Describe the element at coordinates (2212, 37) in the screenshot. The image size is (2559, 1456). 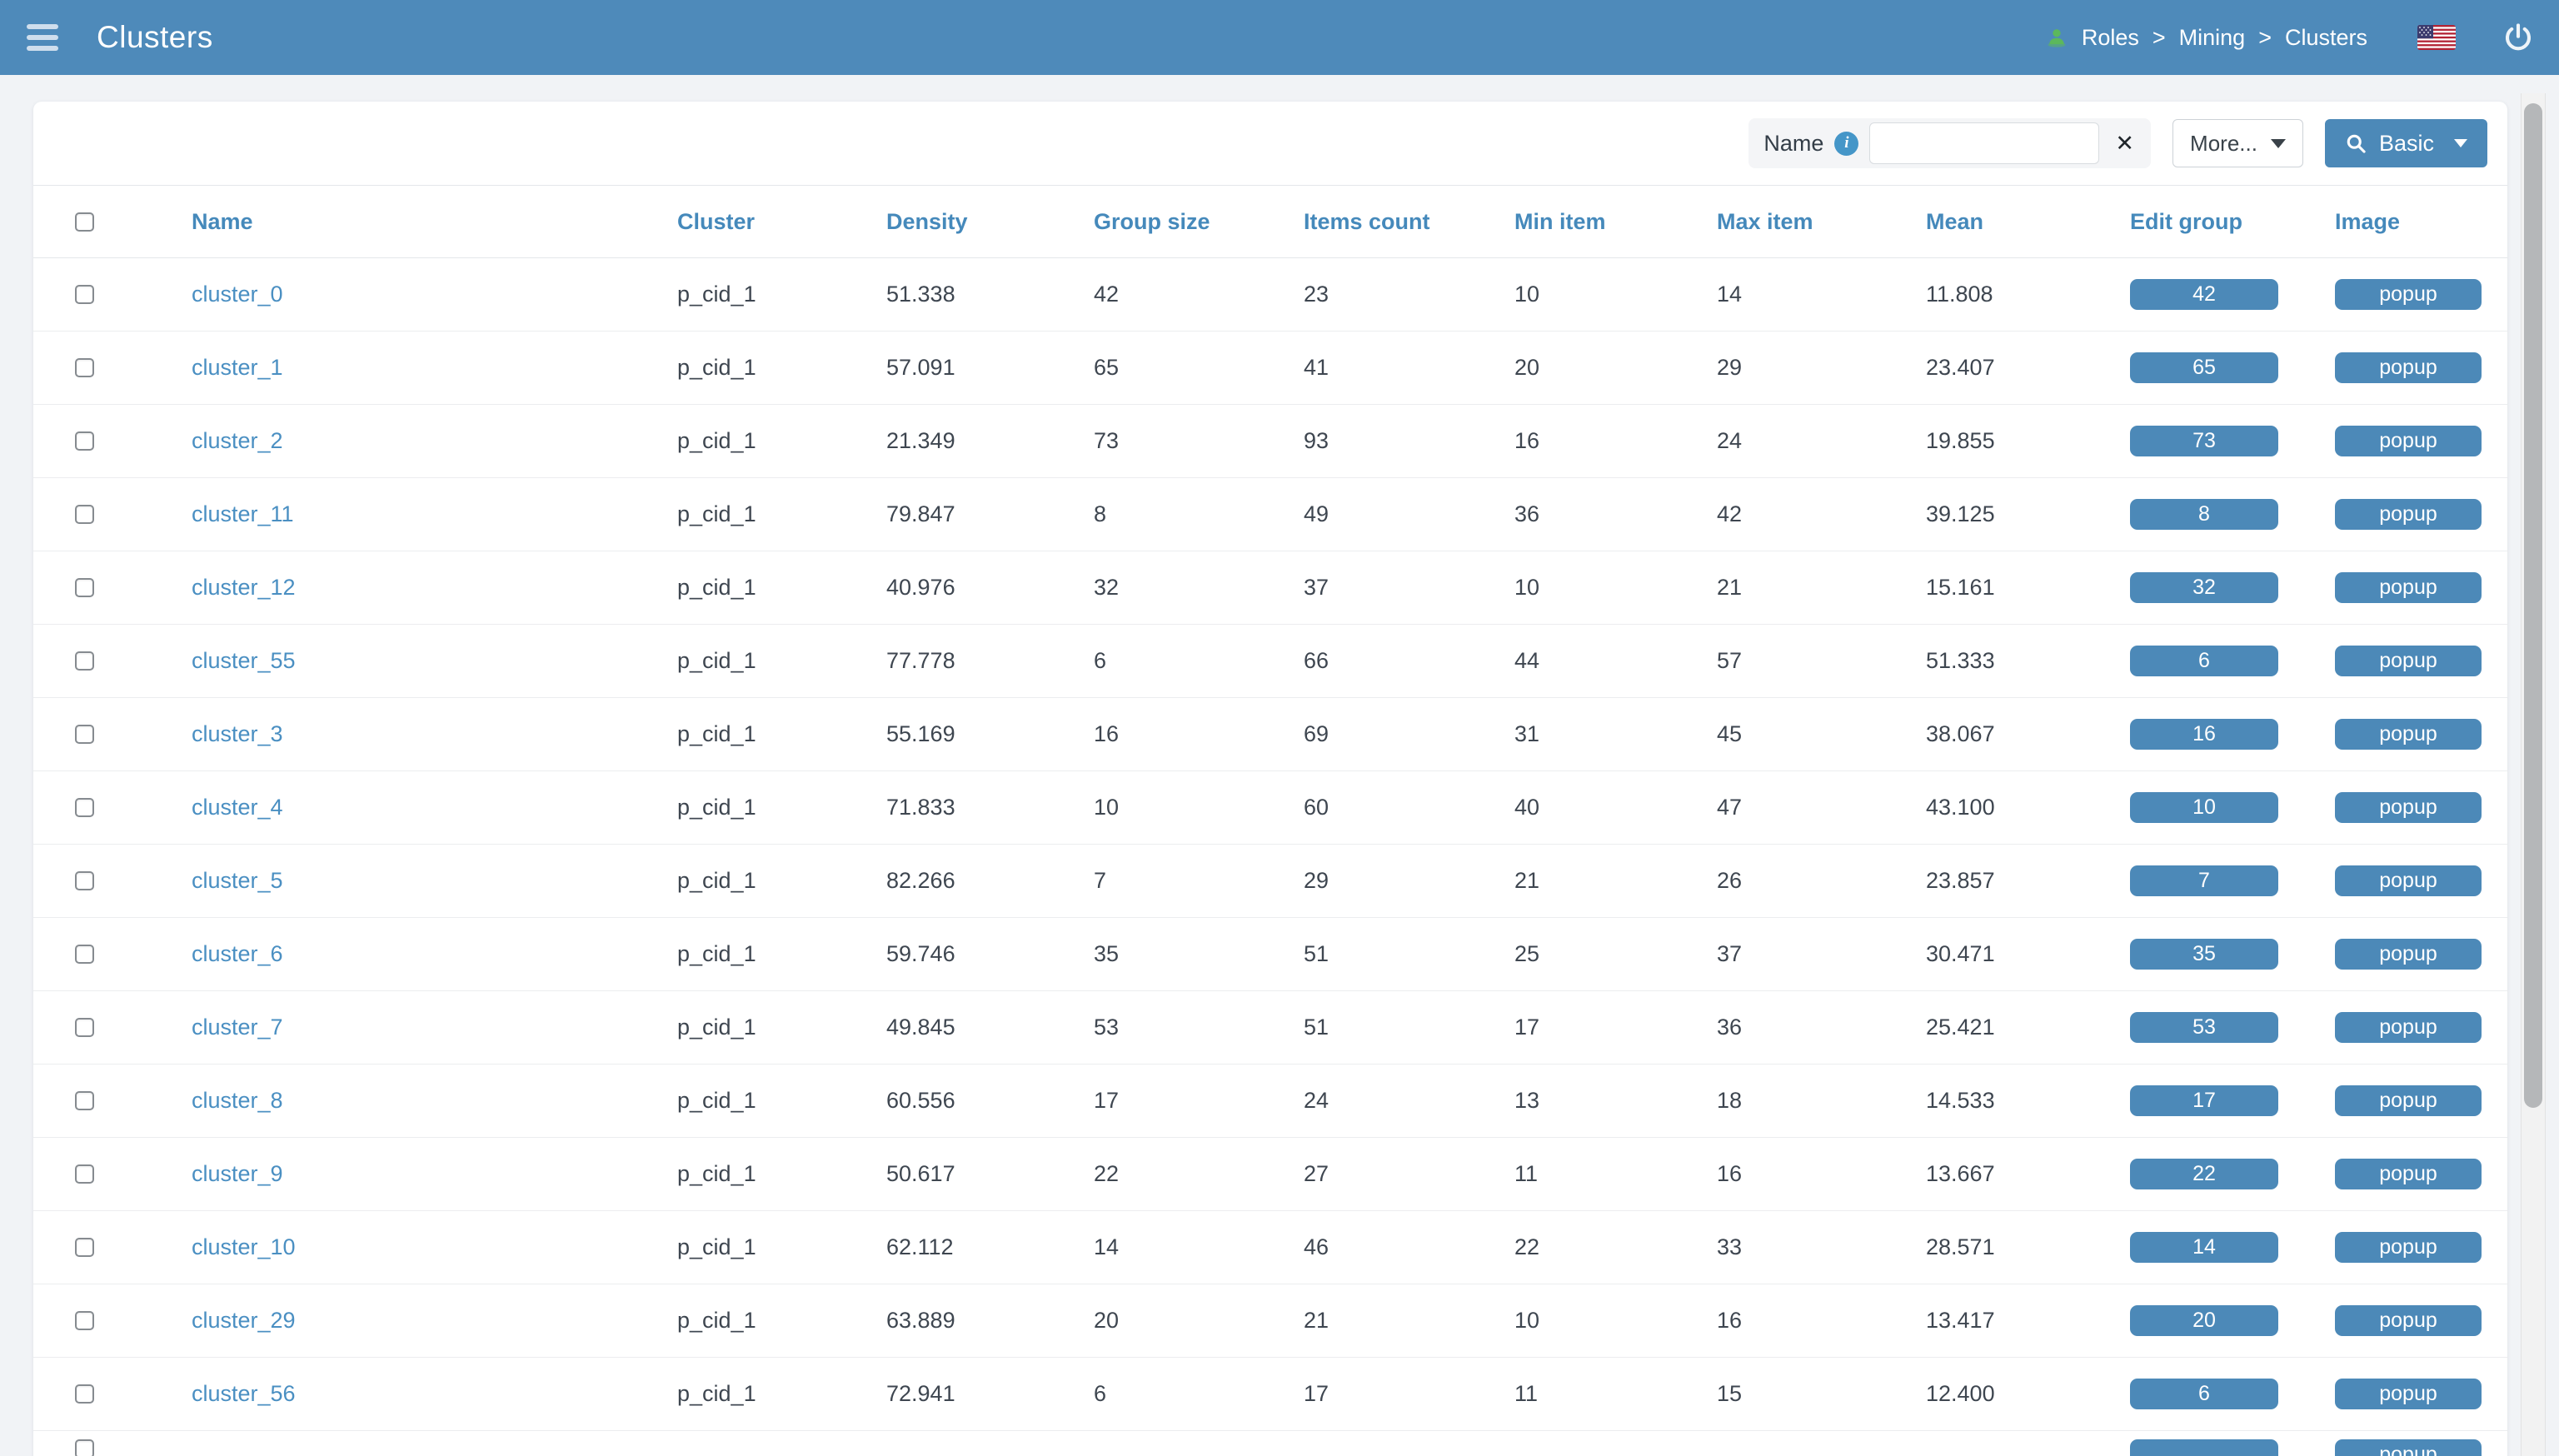
I see `breadcrumb-item-mining: Mining` at that location.